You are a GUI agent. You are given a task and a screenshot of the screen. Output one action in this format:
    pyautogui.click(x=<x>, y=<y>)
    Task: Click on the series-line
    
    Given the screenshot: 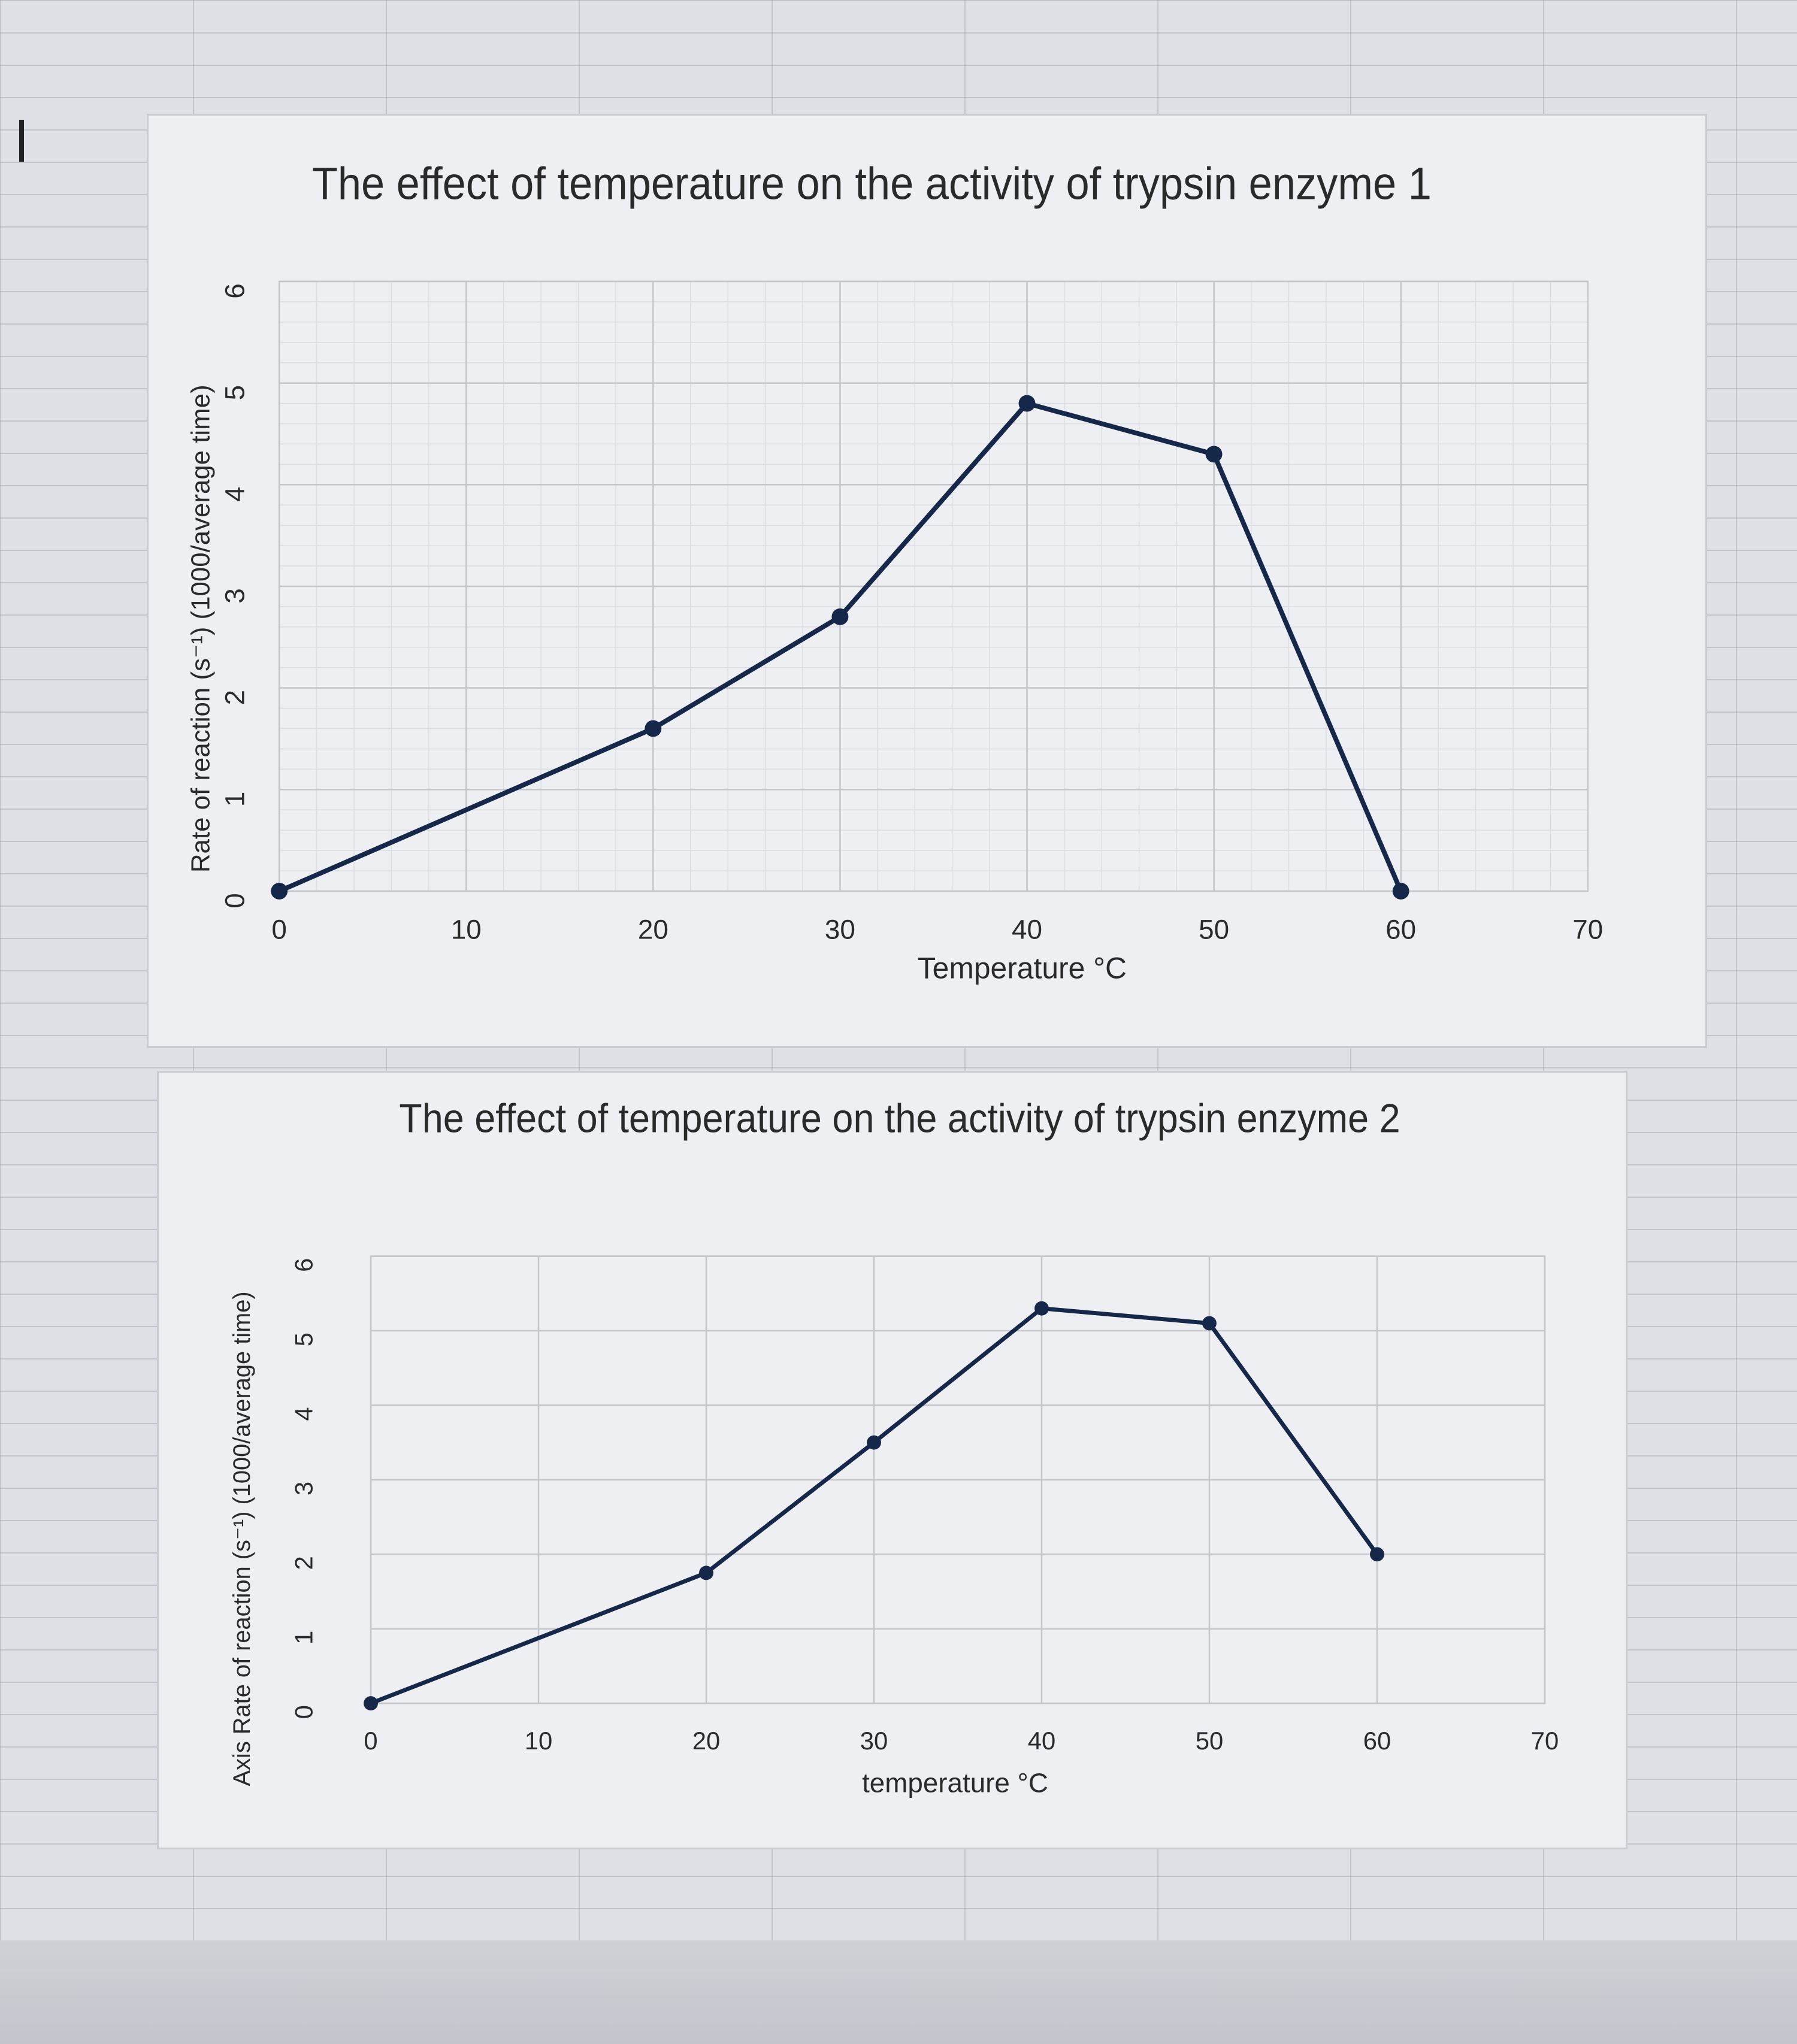 What is the action you would take?
    pyautogui.click(x=874, y=1506)
    